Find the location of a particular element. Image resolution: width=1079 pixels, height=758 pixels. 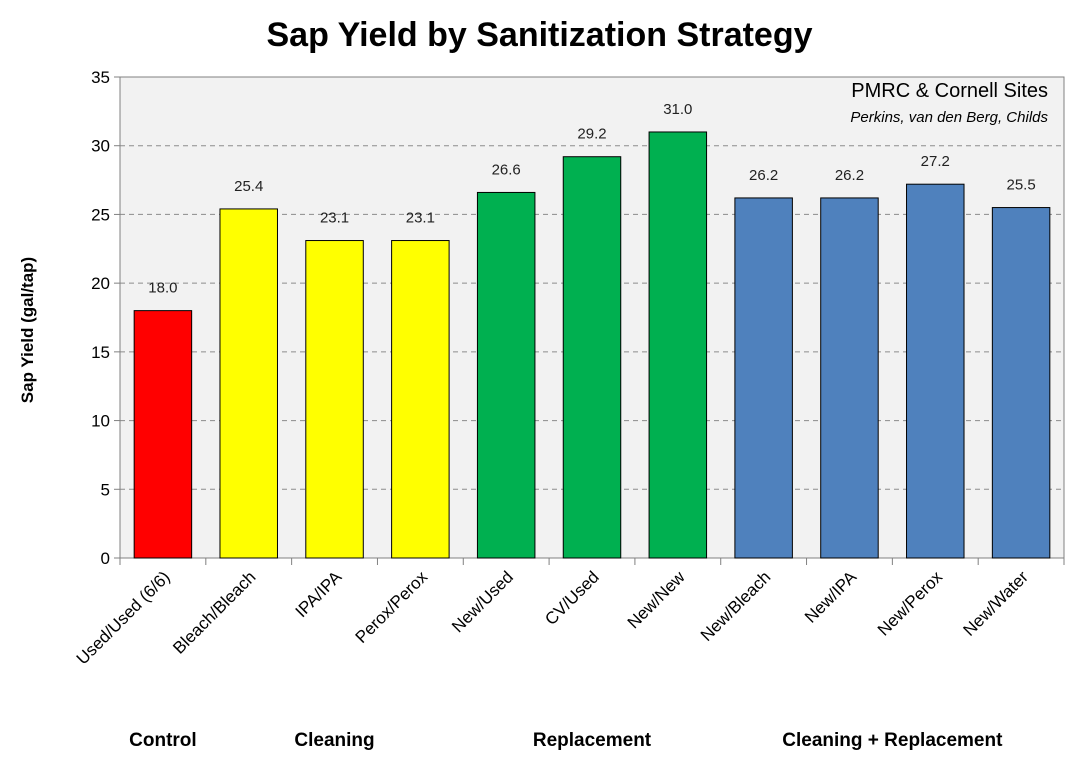

x-tick-label: IPA/IPA is located at coordinates (319, 594).